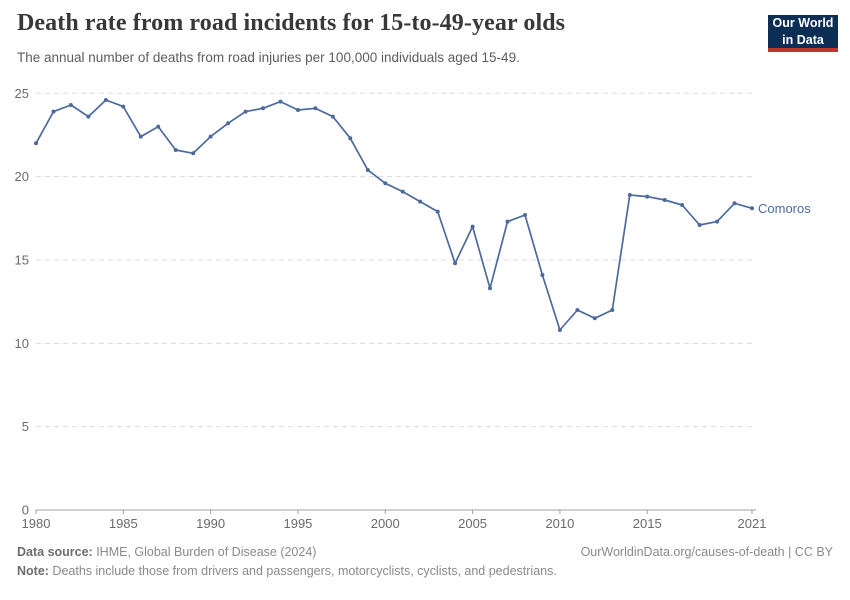  I want to click on y-tick-label: 25, so click(22, 93).